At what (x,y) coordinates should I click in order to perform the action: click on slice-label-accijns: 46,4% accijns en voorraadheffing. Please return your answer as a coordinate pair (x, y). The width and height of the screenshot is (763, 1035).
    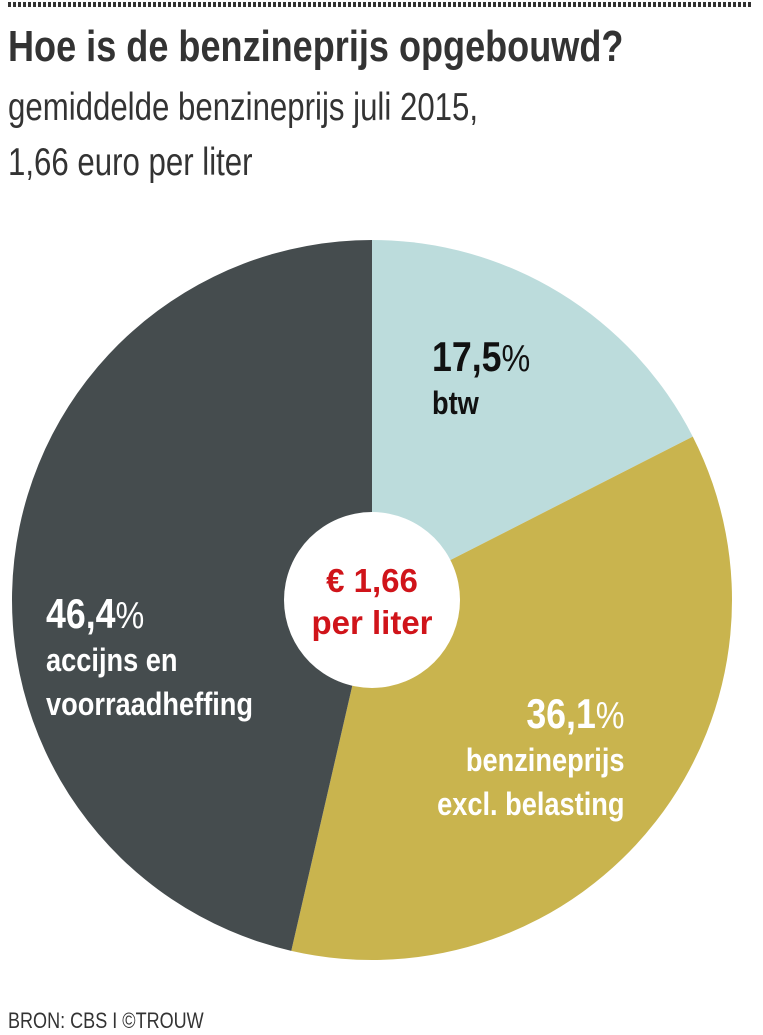
    Looking at the image, I should click on (149, 658).